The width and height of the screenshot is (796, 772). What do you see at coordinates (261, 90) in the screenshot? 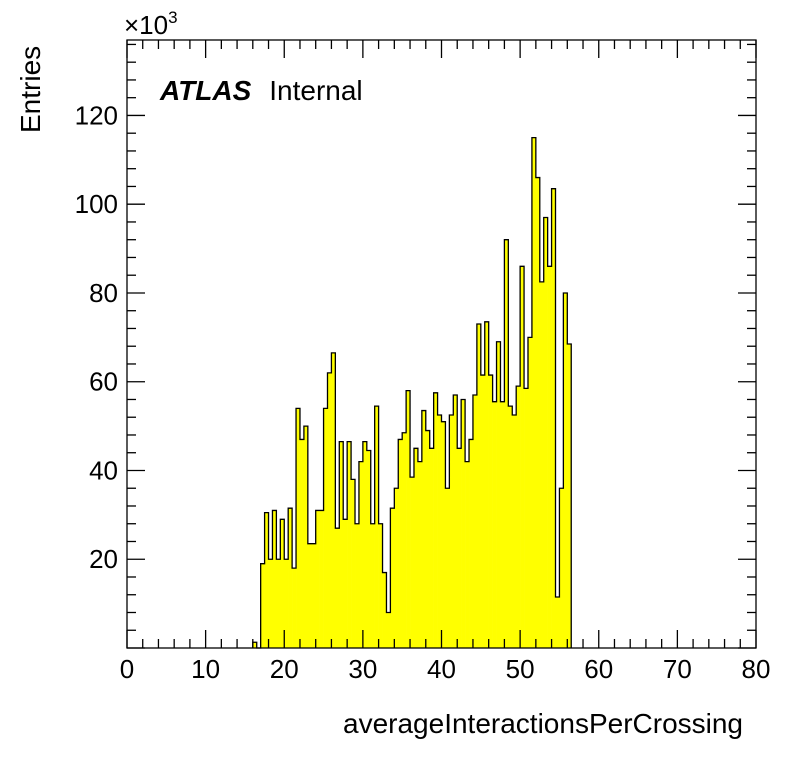
I see `atlas-label: ATLAS Internal` at bounding box center [261, 90].